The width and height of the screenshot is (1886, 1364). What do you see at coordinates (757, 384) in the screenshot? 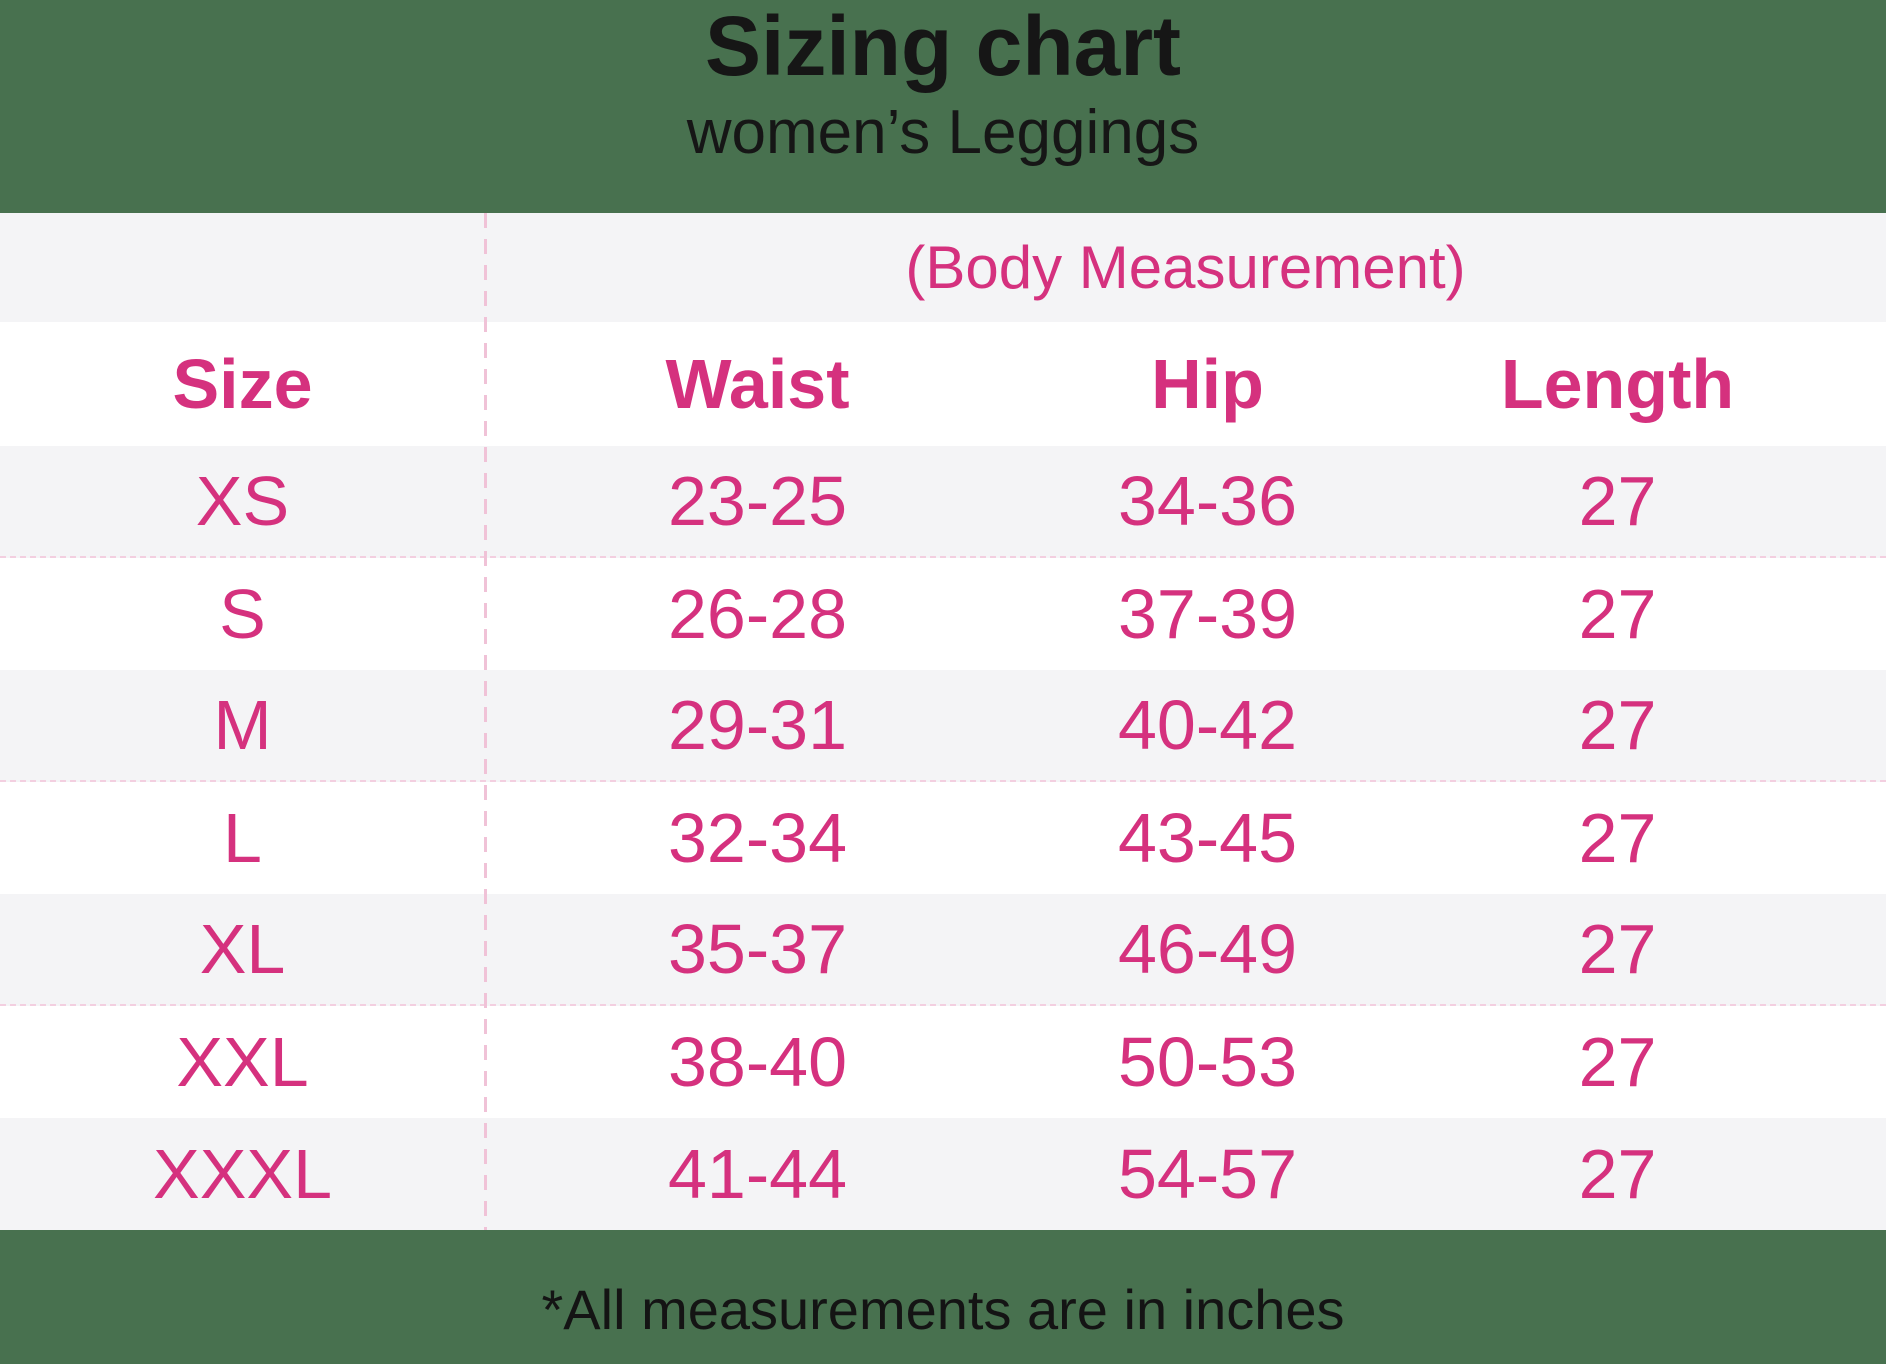
I see `column-header-waist: Waist` at bounding box center [757, 384].